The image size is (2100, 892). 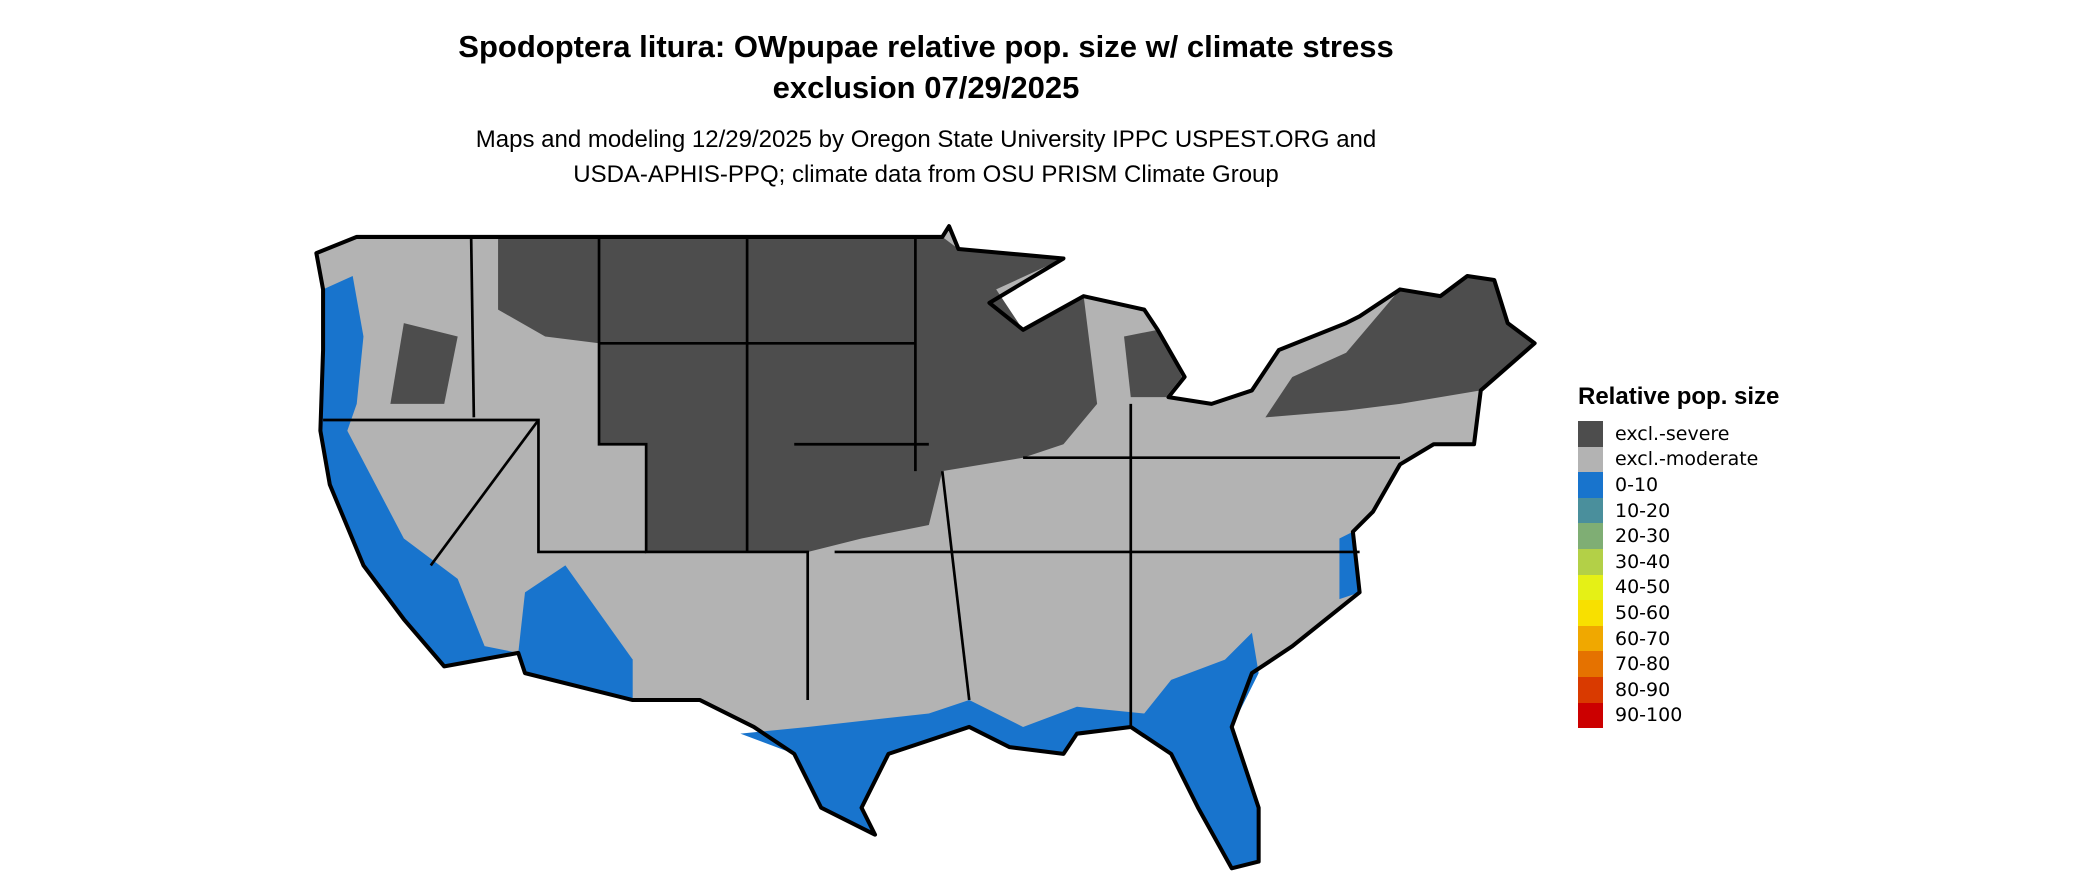 What do you see at coordinates (1678, 561) in the screenshot?
I see `legend-item: 30-40` at bounding box center [1678, 561].